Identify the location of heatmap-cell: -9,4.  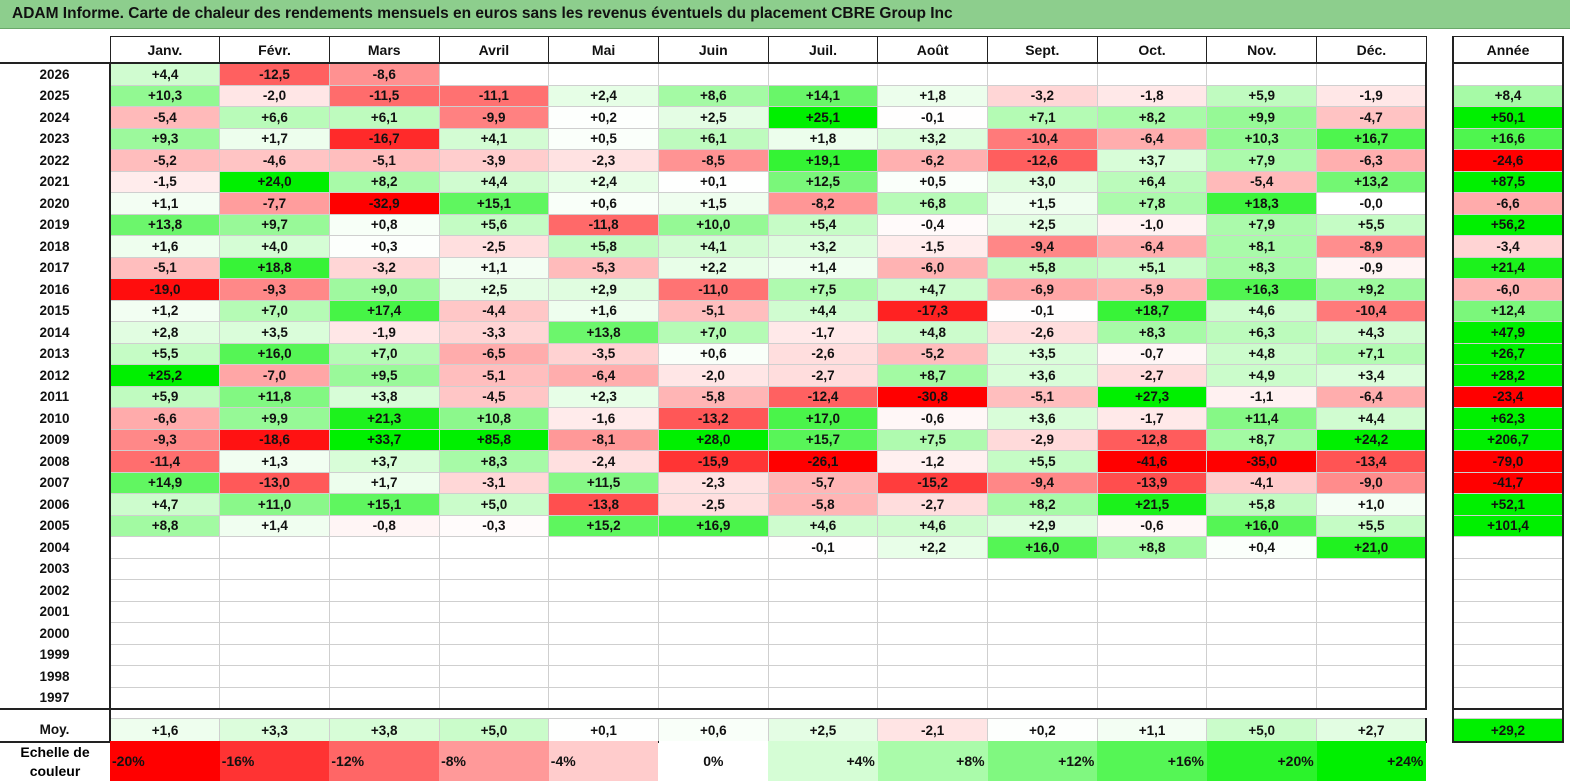
(1042, 482).